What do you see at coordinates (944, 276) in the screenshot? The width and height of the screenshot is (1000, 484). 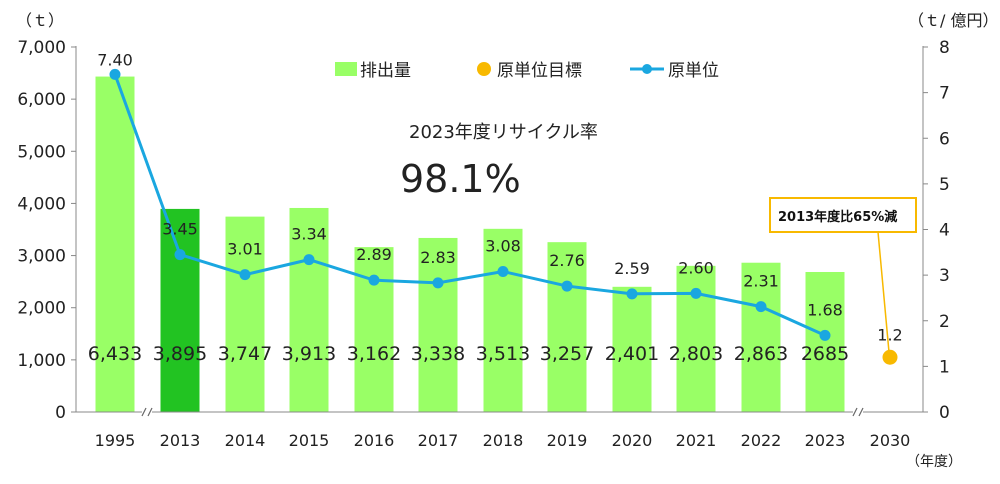 I see `right-tick-label: 3` at bounding box center [944, 276].